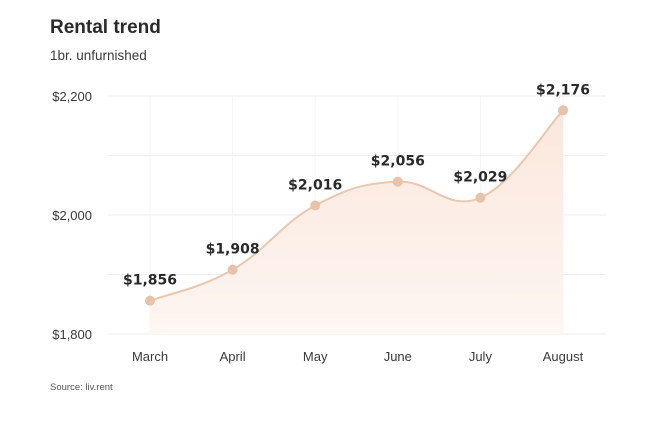 Image resolution: width=660 pixels, height=421 pixels. What do you see at coordinates (72, 96) in the screenshot?
I see `y-tick-label: $2,200` at bounding box center [72, 96].